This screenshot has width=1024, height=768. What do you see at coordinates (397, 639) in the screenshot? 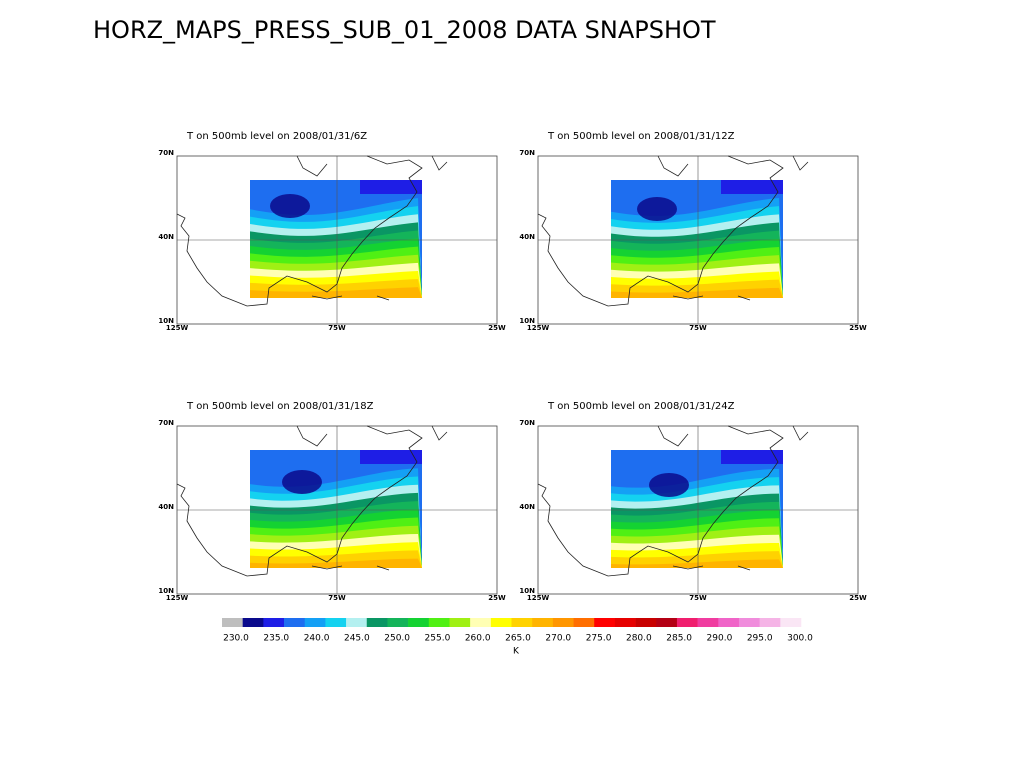
I see `colorbar-label: 250.0` at bounding box center [397, 639].